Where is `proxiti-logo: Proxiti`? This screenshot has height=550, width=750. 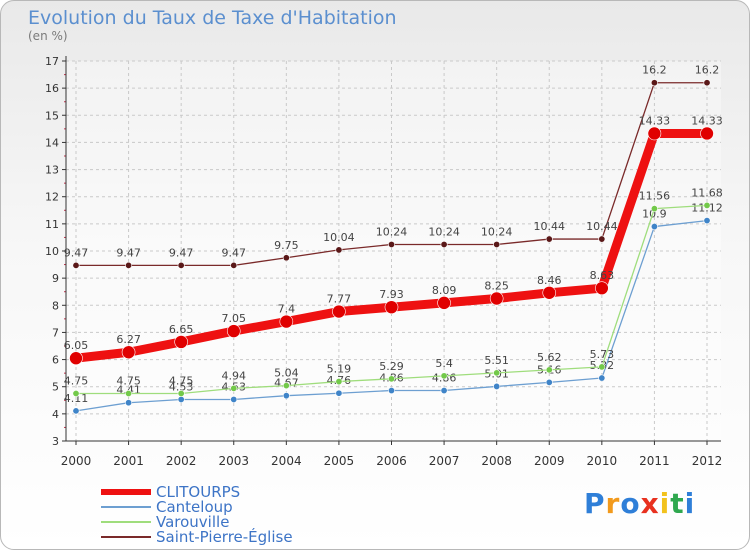 proxiti-logo: Proxiti is located at coordinates (639, 503).